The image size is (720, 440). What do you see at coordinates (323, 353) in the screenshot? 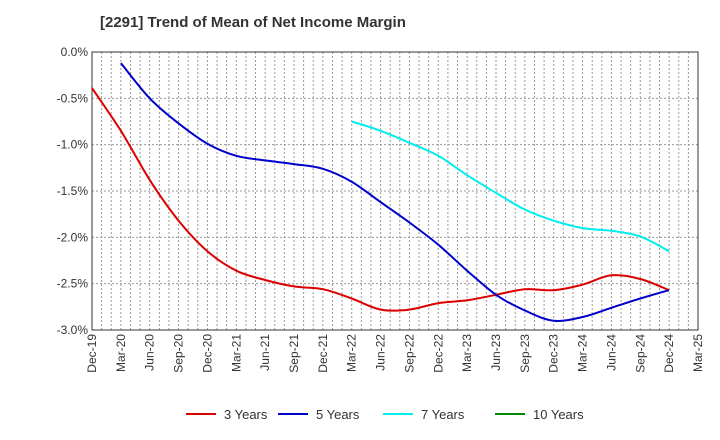
I see `x-tick-label: Dec-21` at bounding box center [323, 353].